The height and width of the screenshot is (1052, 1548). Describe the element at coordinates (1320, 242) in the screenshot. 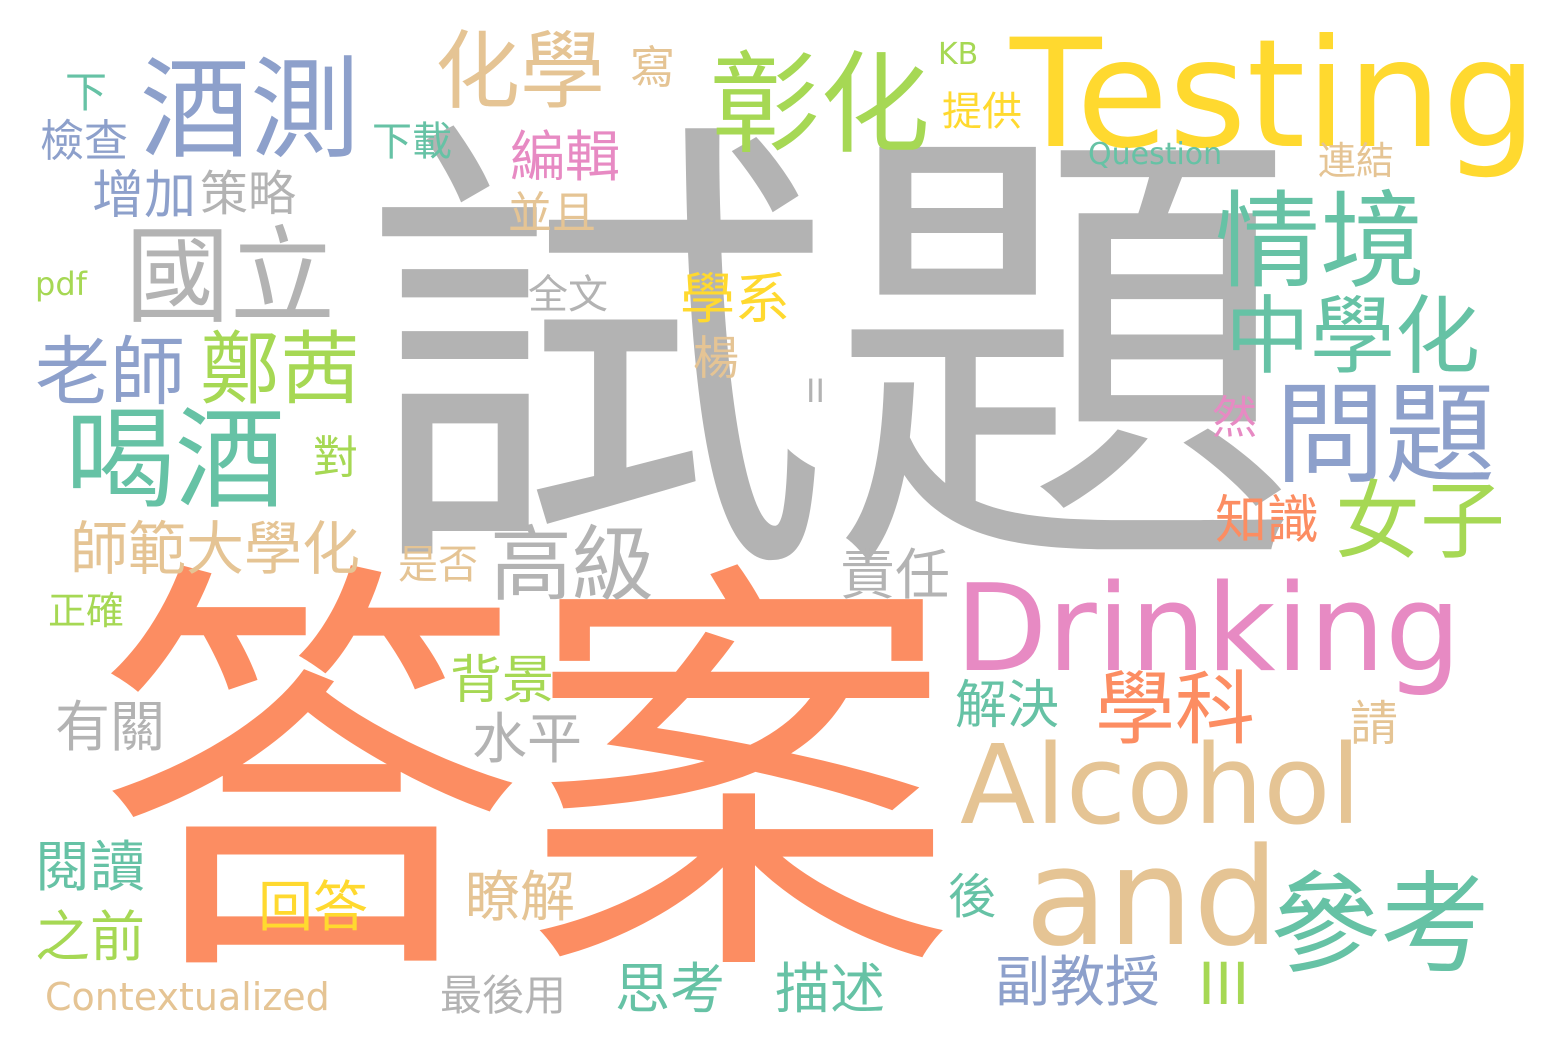

I see `word-qingjing: 情境` at that location.